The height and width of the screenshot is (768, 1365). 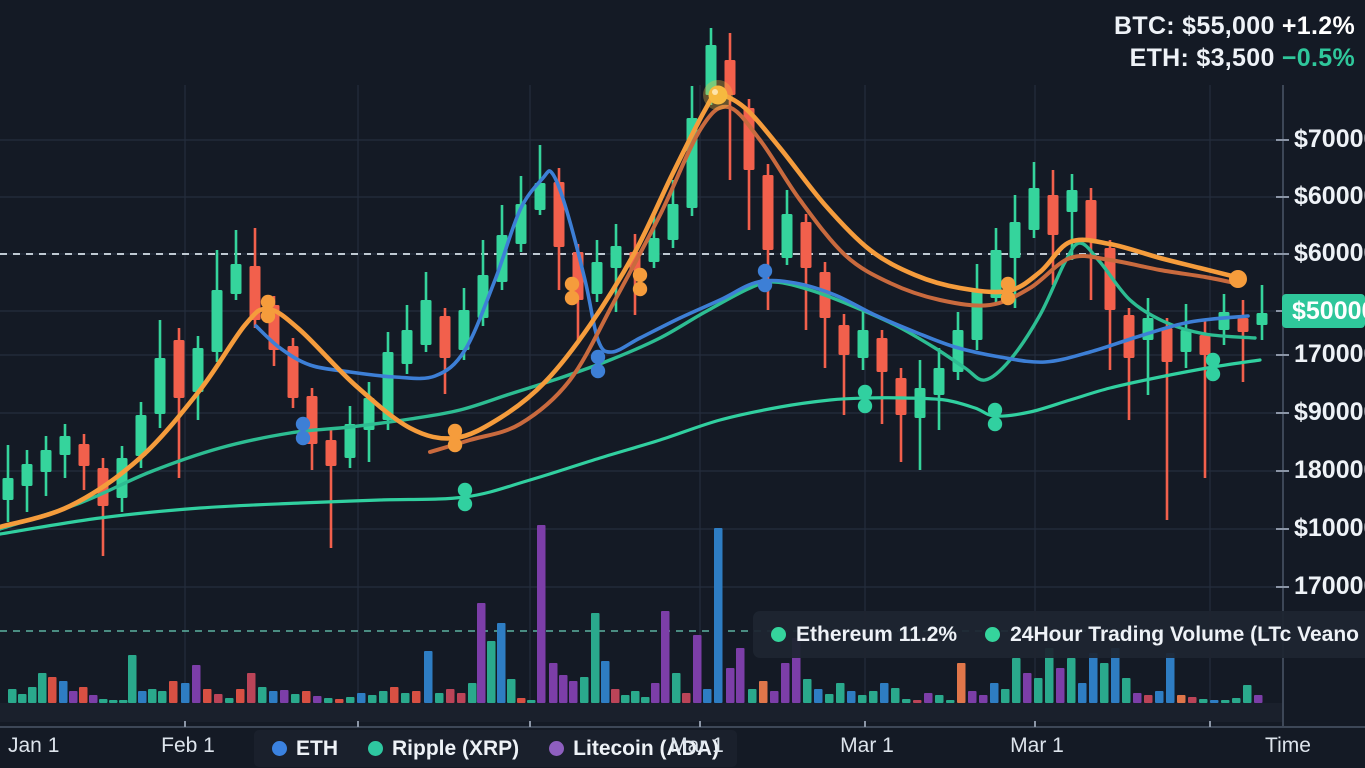 I want to click on price-ticker: BTC: $55,000 +1.2% ETH: $3,500 −0.5%, so click(x=1234, y=42).